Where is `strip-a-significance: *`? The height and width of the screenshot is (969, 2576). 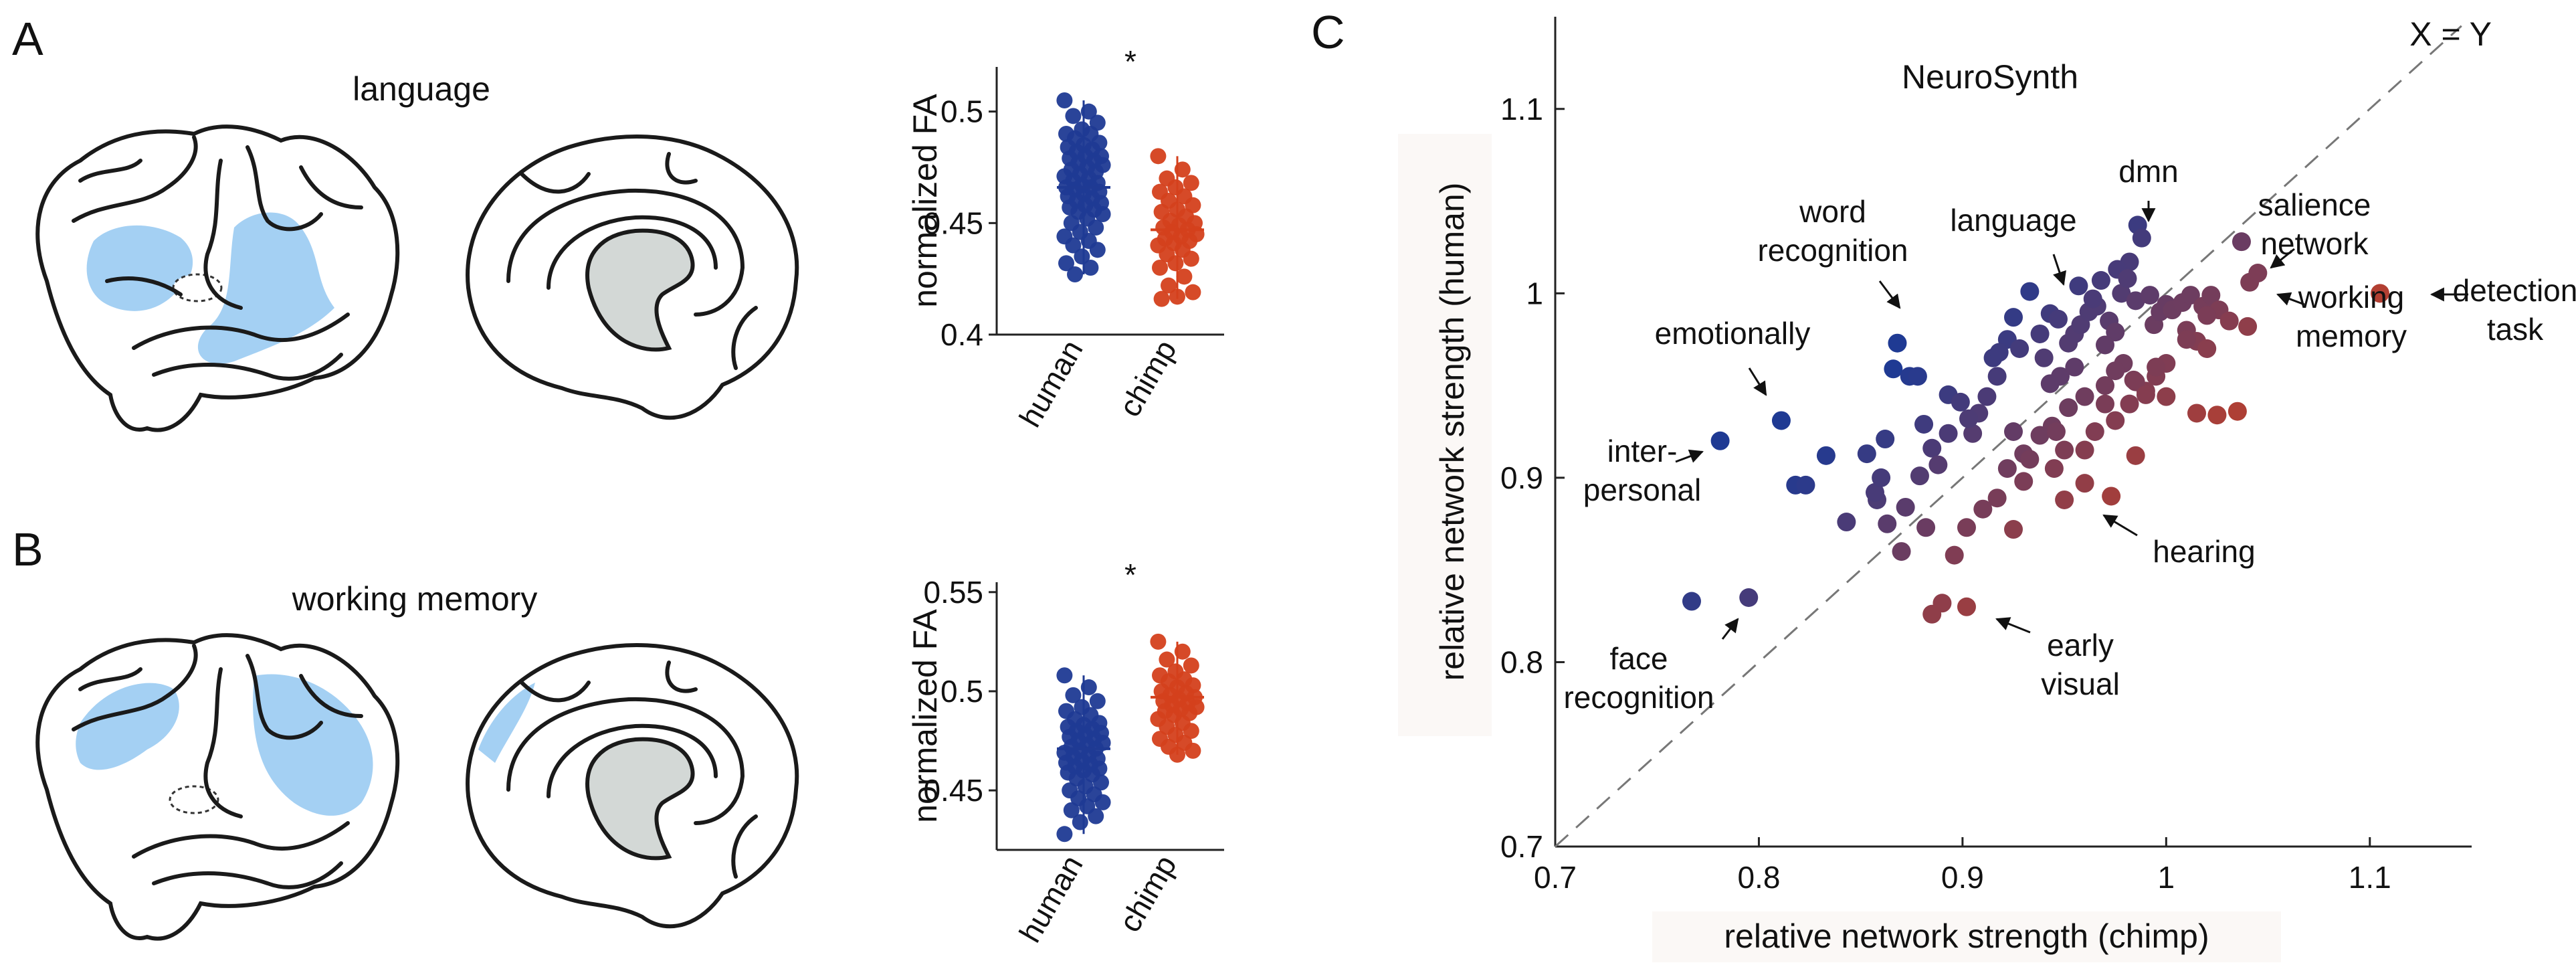
strip-a-significance: * is located at coordinates (1130, 61).